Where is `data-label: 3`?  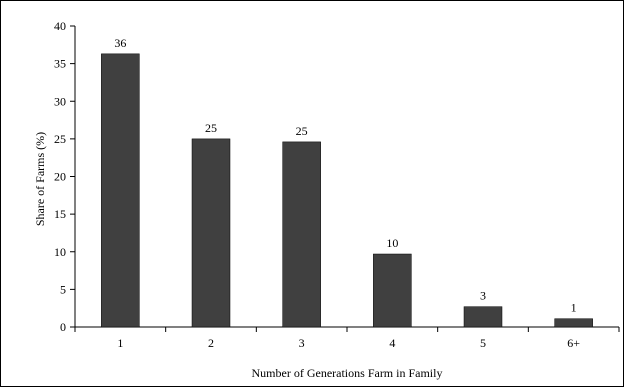 data-label: 3 is located at coordinates (483, 296).